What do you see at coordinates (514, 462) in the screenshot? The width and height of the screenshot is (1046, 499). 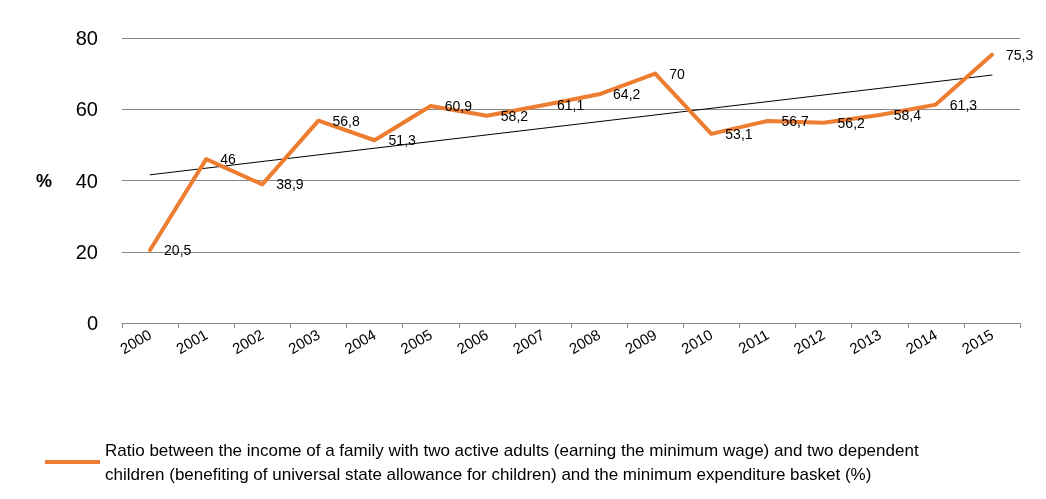 I see `legend-label: Ratio between the income of a family with two active adults (earning the minimum wage) and two dependent children (benefiting of universal state allowance for children) and the minimum expenditure basket (%)` at bounding box center [514, 462].